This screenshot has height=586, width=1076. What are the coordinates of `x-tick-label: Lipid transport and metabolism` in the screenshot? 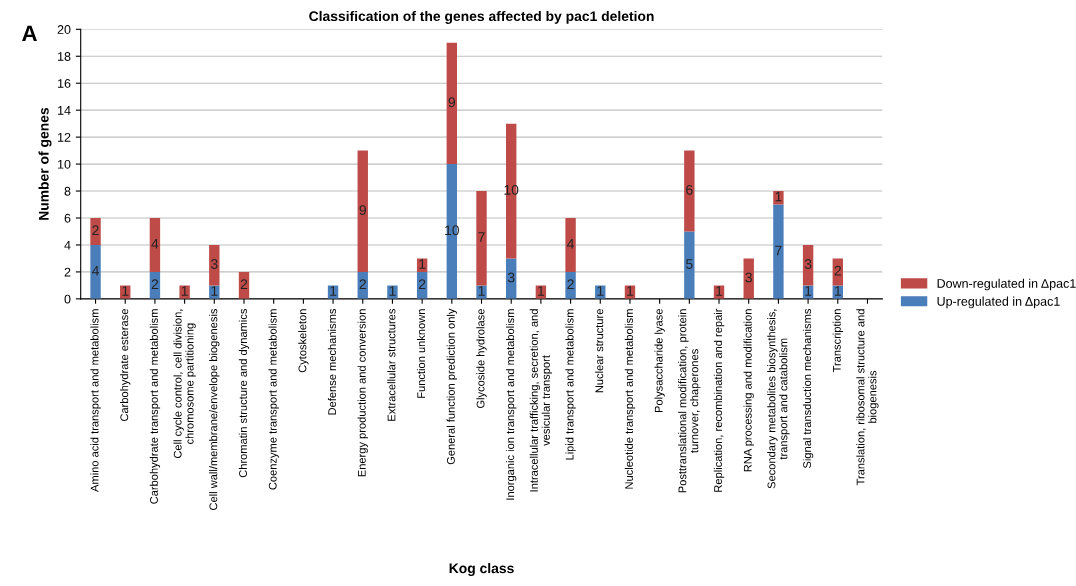 It's located at (570, 384).